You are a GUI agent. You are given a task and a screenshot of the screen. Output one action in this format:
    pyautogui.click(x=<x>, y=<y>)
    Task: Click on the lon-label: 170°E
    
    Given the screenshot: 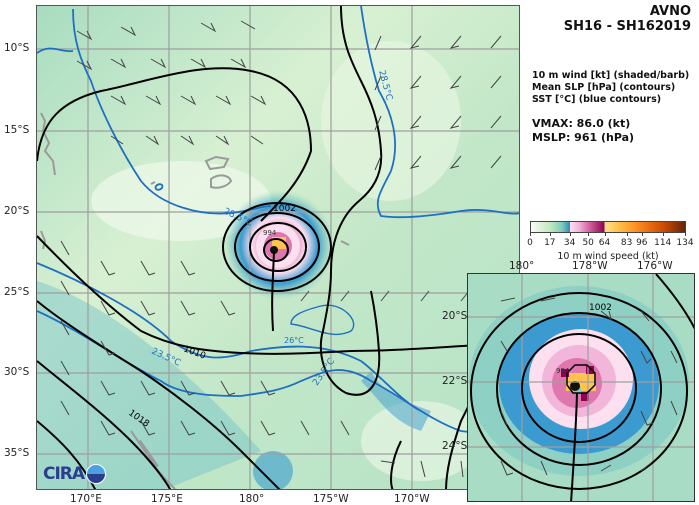 What is the action you would take?
    pyautogui.click(x=86, y=499)
    